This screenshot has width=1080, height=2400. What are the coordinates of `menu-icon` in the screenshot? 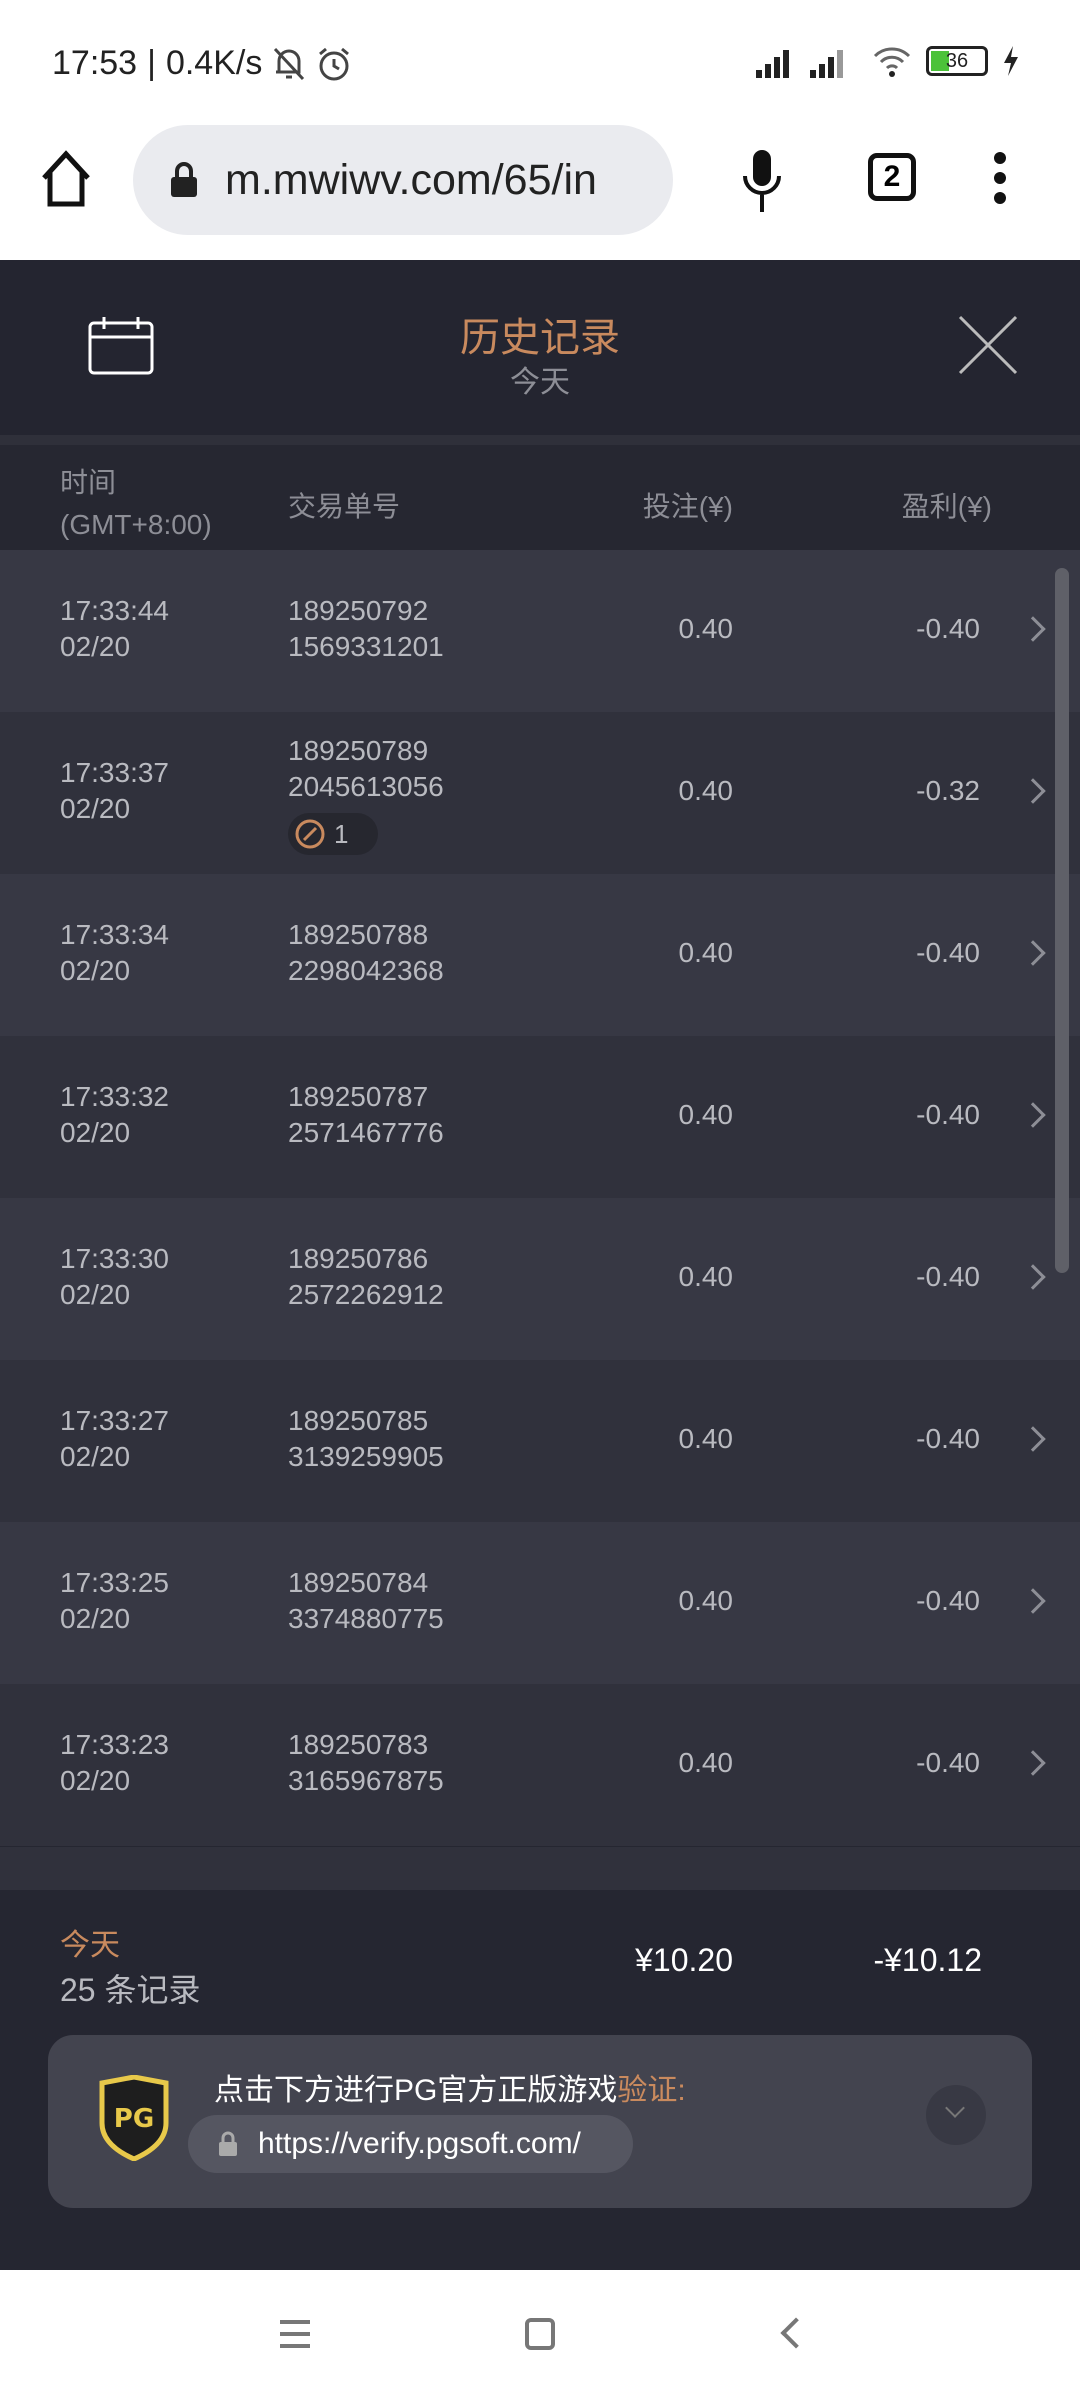 It's located at (1000, 178).